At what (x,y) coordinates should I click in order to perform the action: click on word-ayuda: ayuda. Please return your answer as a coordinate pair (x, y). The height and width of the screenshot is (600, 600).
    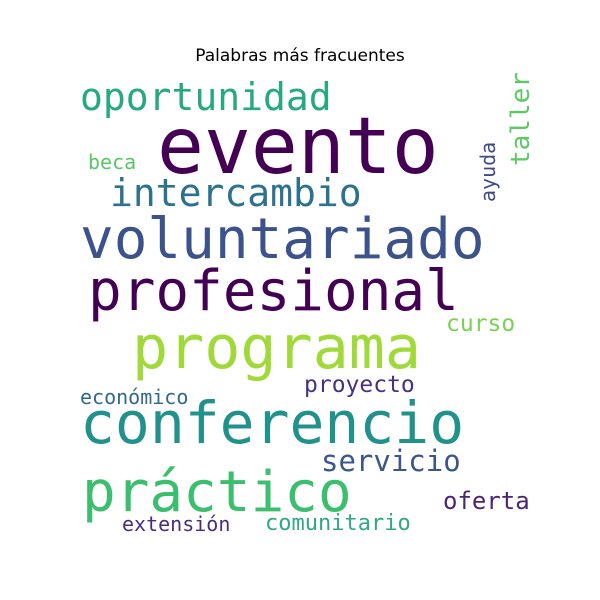
    Looking at the image, I should click on (488, 171).